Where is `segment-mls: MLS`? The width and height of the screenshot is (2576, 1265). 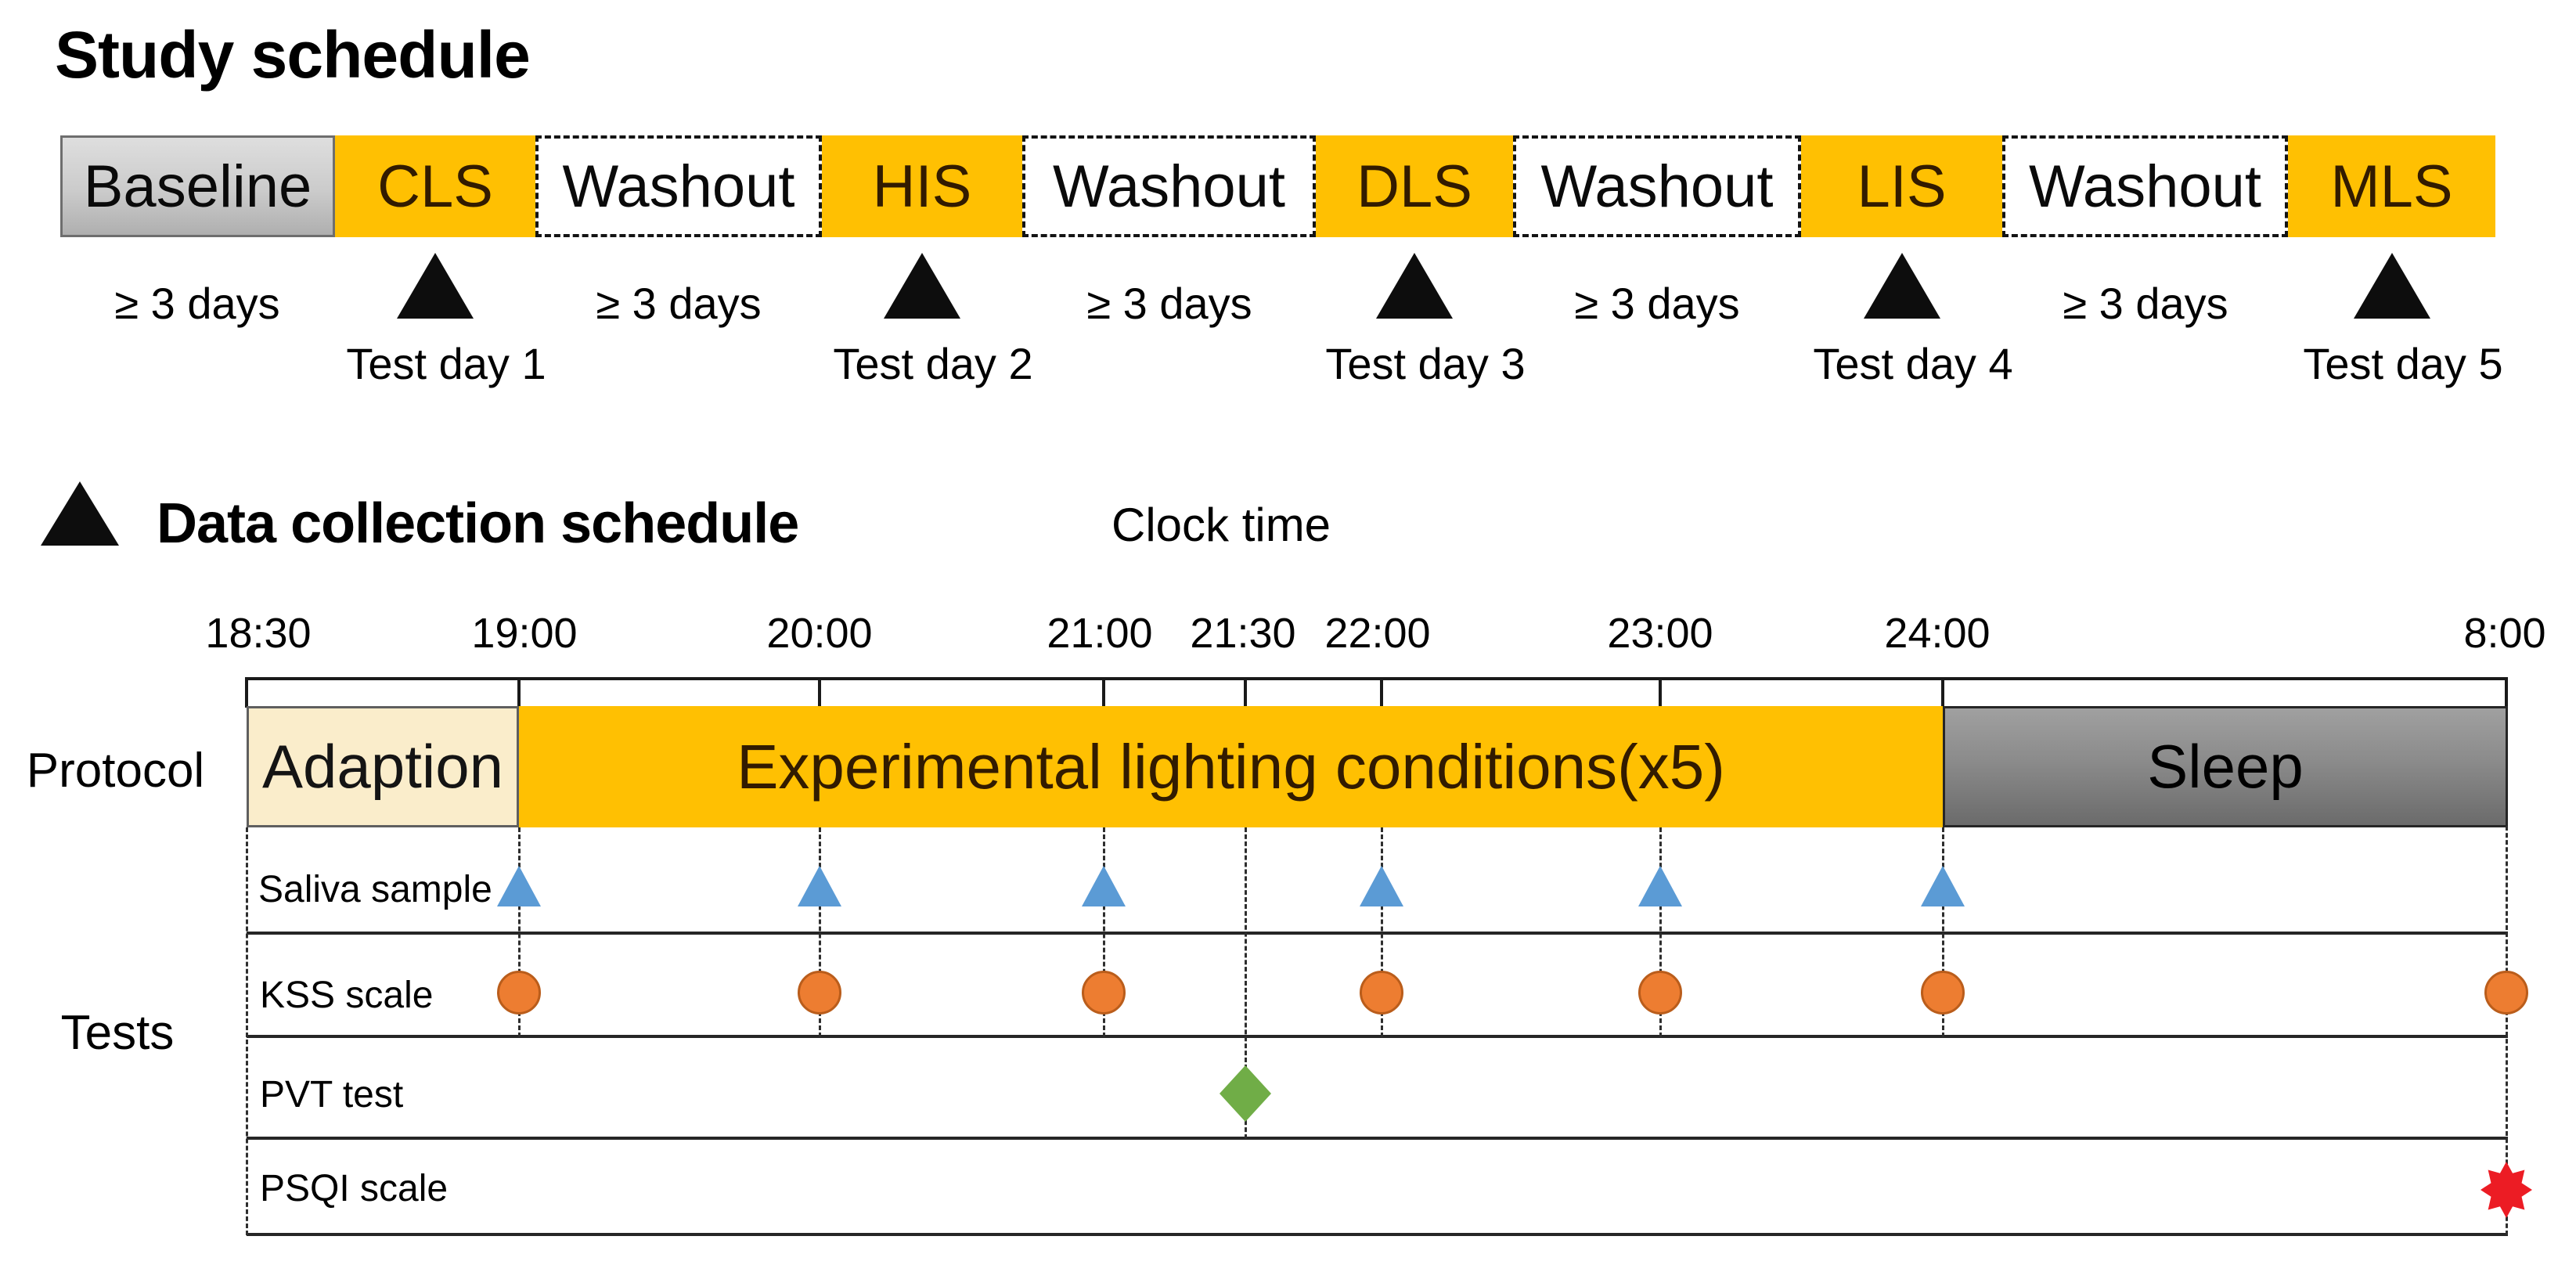
segment-mls: MLS is located at coordinates (2391, 186).